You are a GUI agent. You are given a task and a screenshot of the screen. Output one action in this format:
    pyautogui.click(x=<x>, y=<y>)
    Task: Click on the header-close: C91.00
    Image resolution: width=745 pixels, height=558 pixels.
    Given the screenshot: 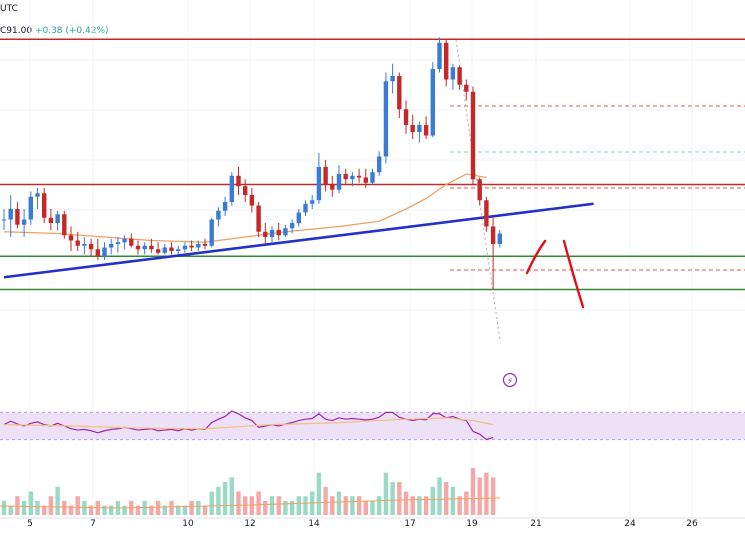 What is the action you would take?
    pyautogui.click(x=16, y=31)
    